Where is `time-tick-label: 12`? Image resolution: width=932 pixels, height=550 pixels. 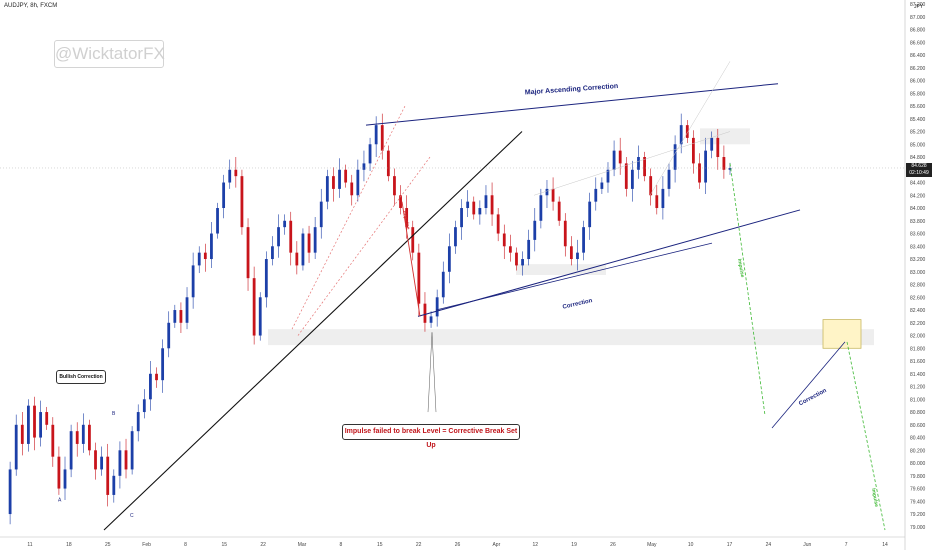 time-tick-label: 12 is located at coordinates (535, 545).